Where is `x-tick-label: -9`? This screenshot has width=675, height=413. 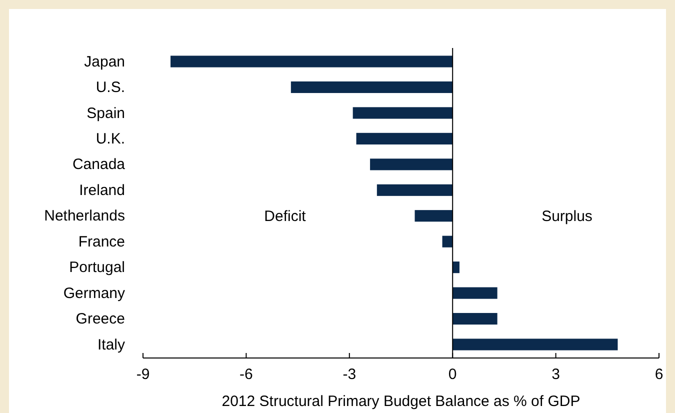 x-tick-label: -9 is located at coordinates (143, 374).